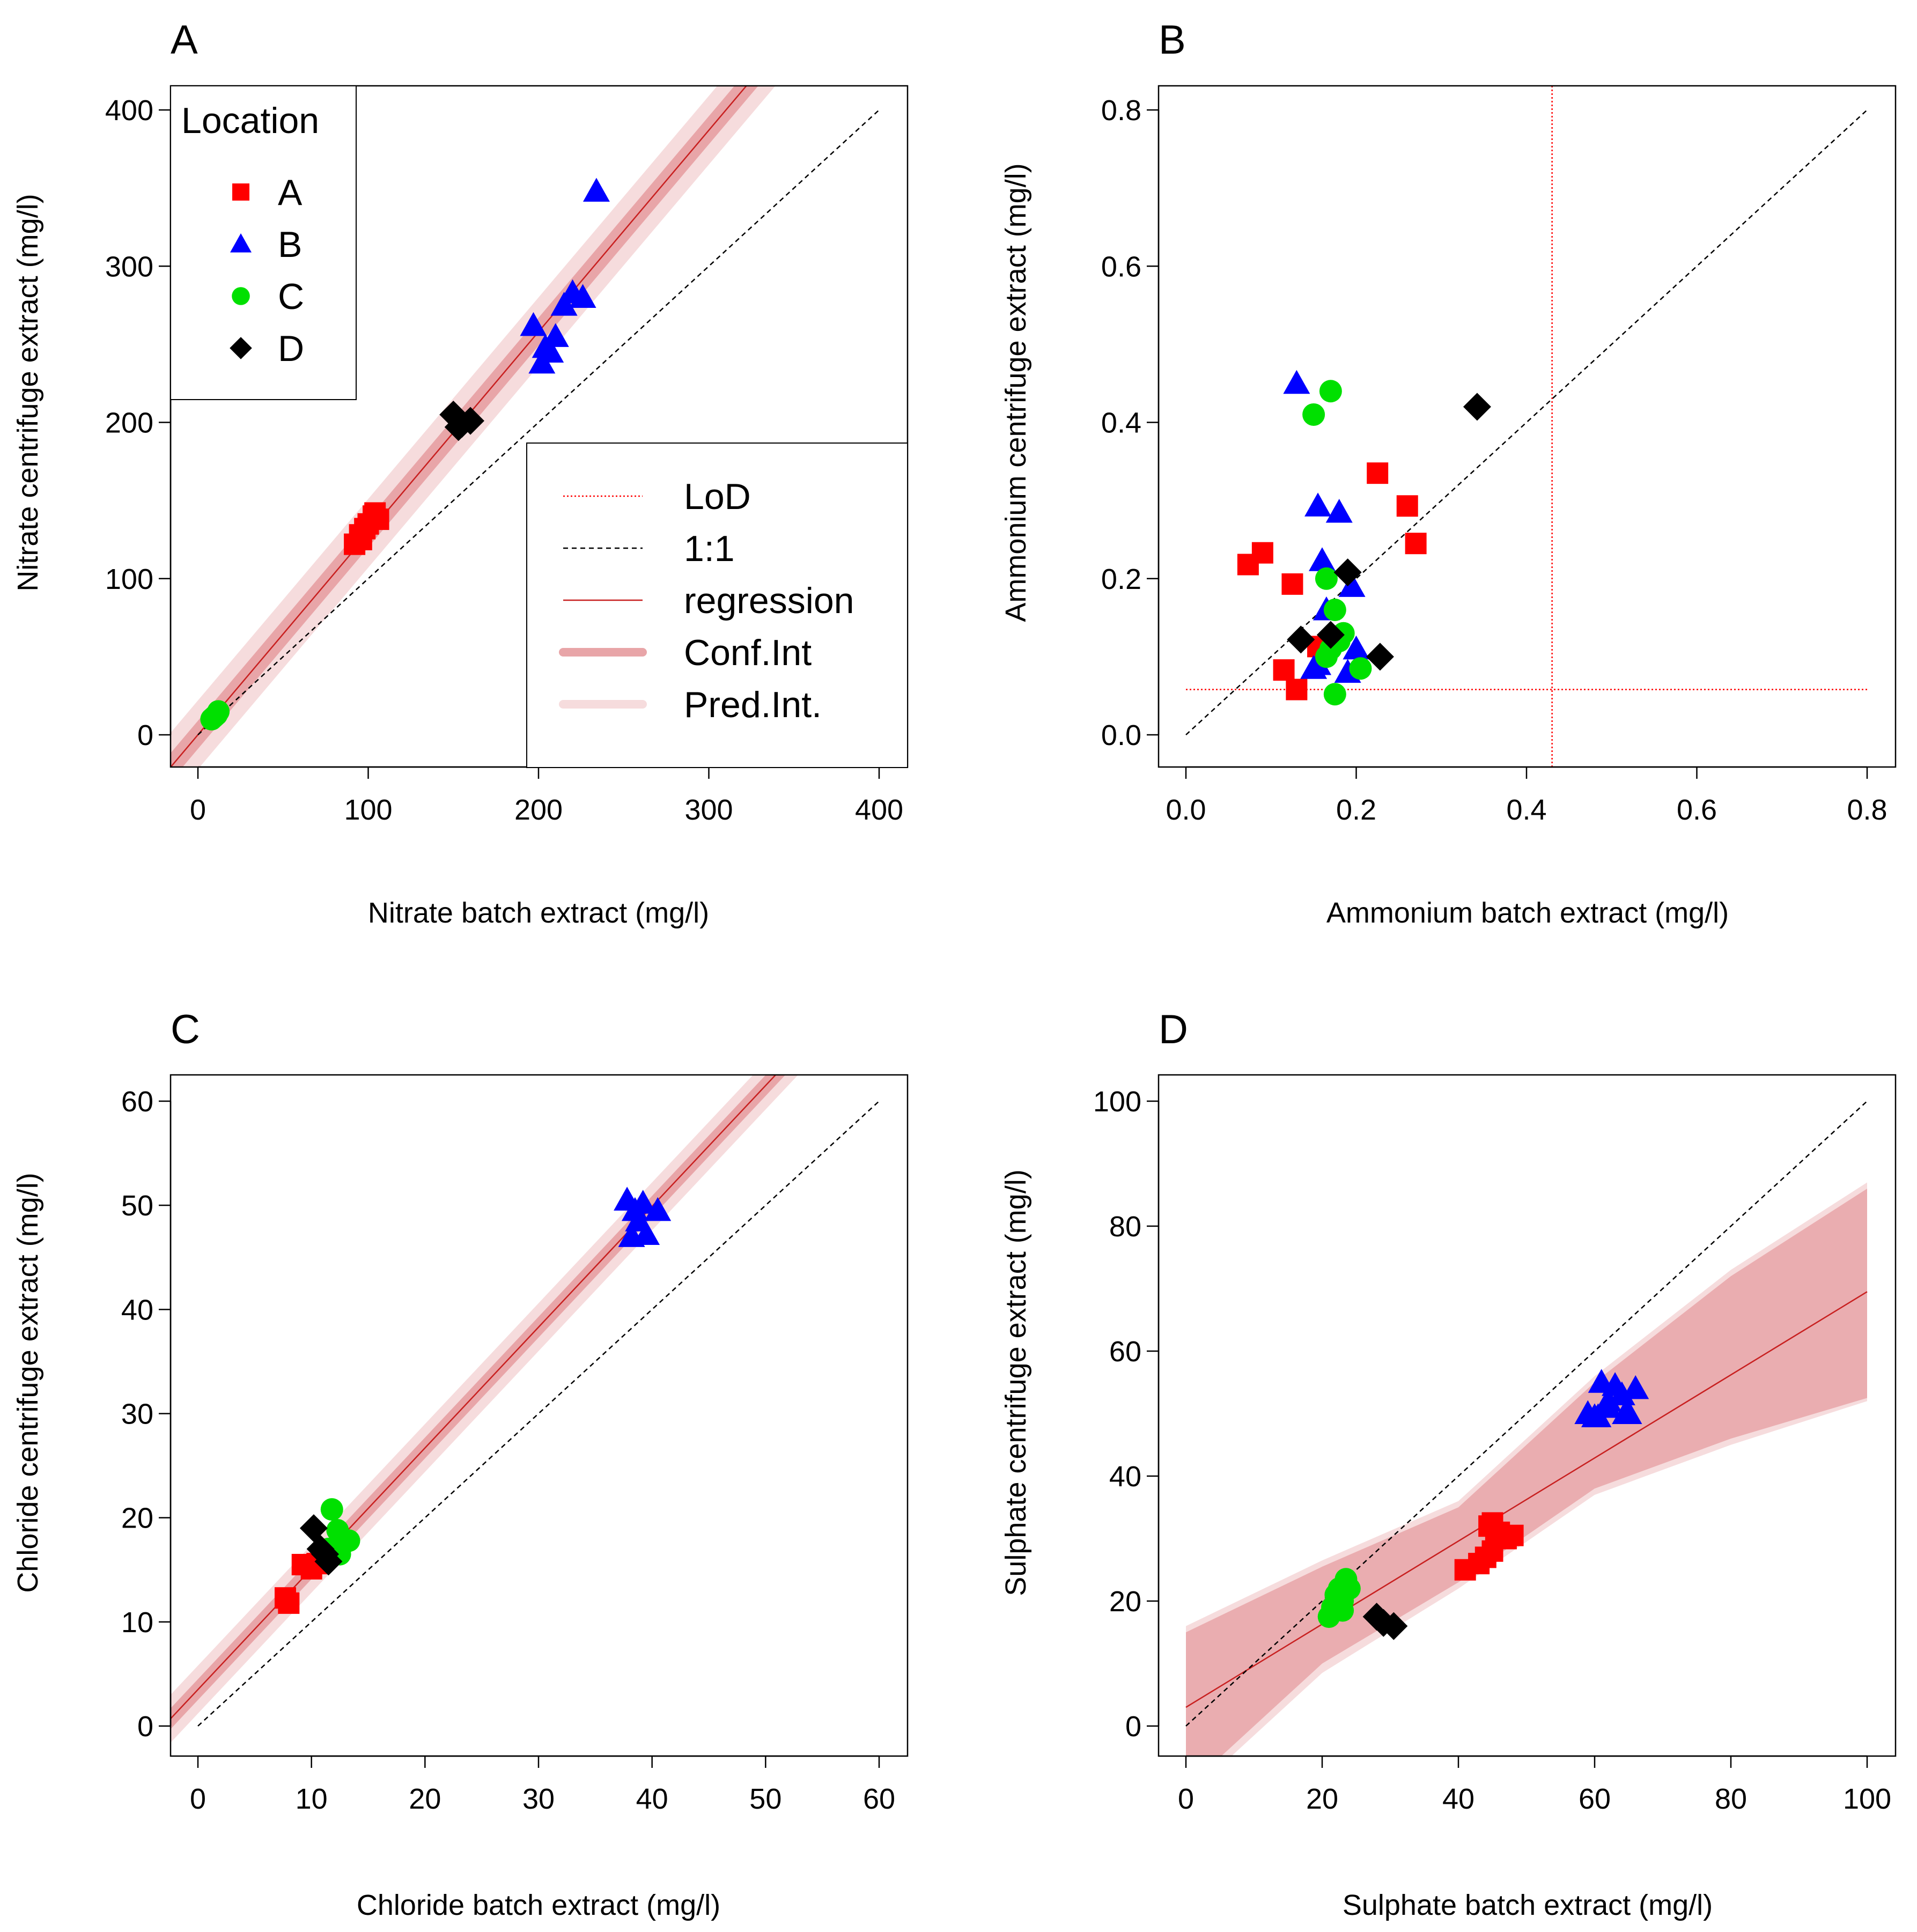 Image resolution: width=1917 pixels, height=1932 pixels. What do you see at coordinates (28, 392) in the screenshot?
I see `y-axis-label: Nitrate centrifuge extract (mg/l)` at bounding box center [28, 392].